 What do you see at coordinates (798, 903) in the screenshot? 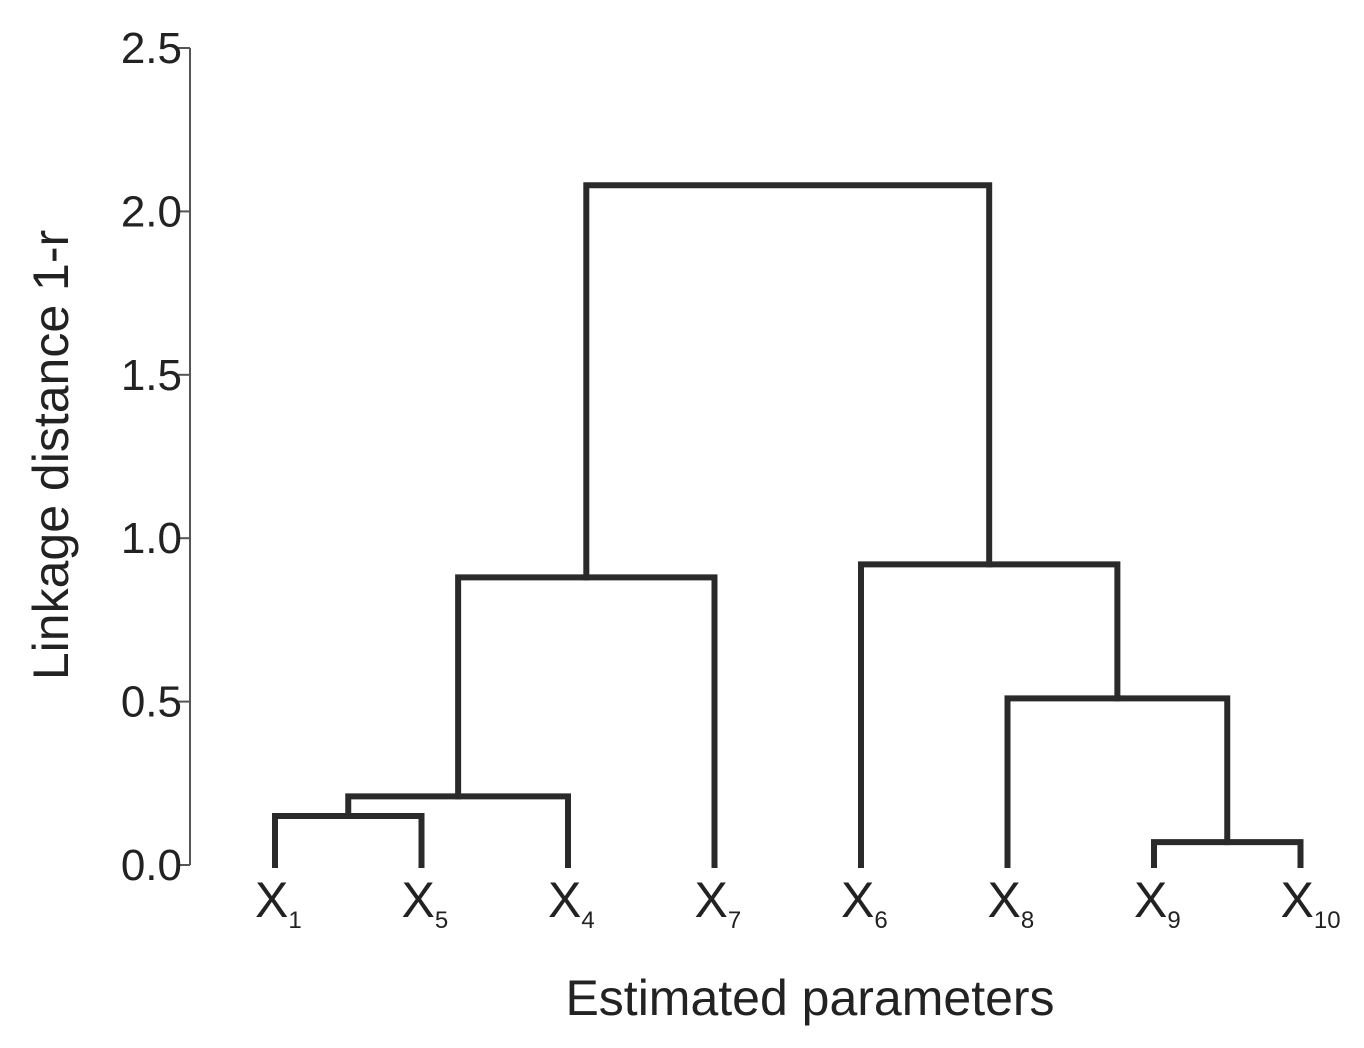
I see `leaf-labels: X1 X5 X4 X7 X6 X8 X9 X10` at bounding box center [798, 903].